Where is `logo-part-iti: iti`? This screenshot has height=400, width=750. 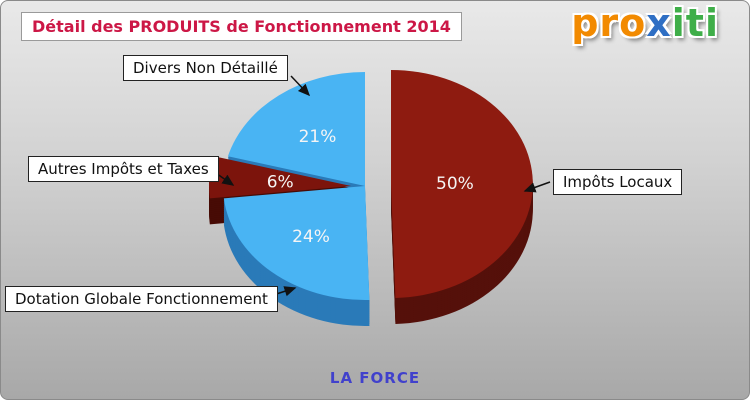 logo-part-iti: iti is located at coordinates (695, 23).